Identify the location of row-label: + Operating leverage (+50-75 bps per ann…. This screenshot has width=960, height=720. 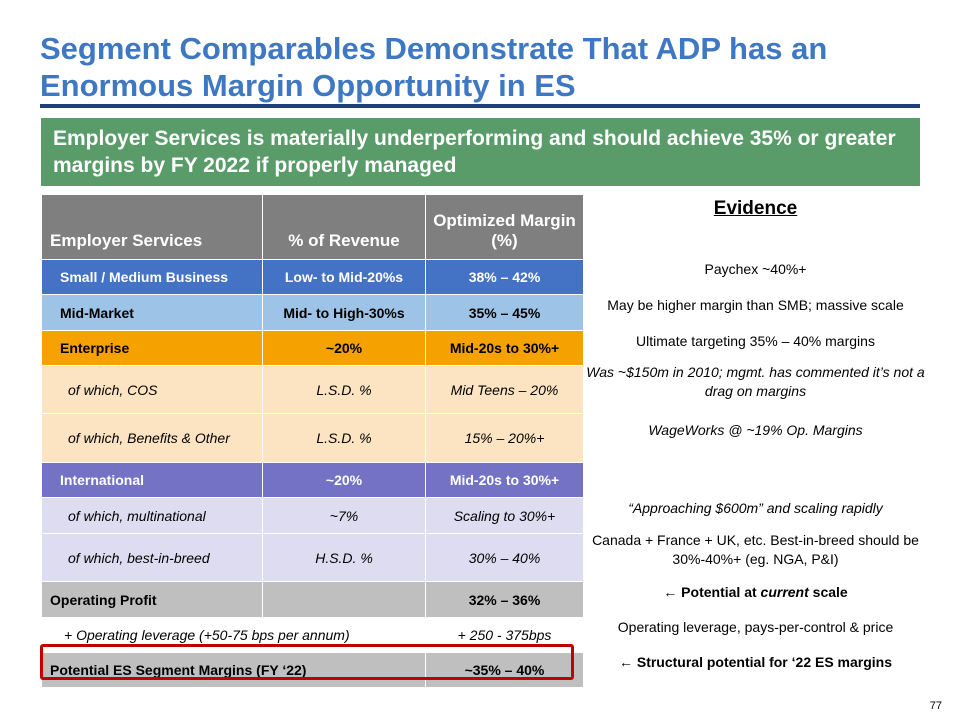
(233, 635).